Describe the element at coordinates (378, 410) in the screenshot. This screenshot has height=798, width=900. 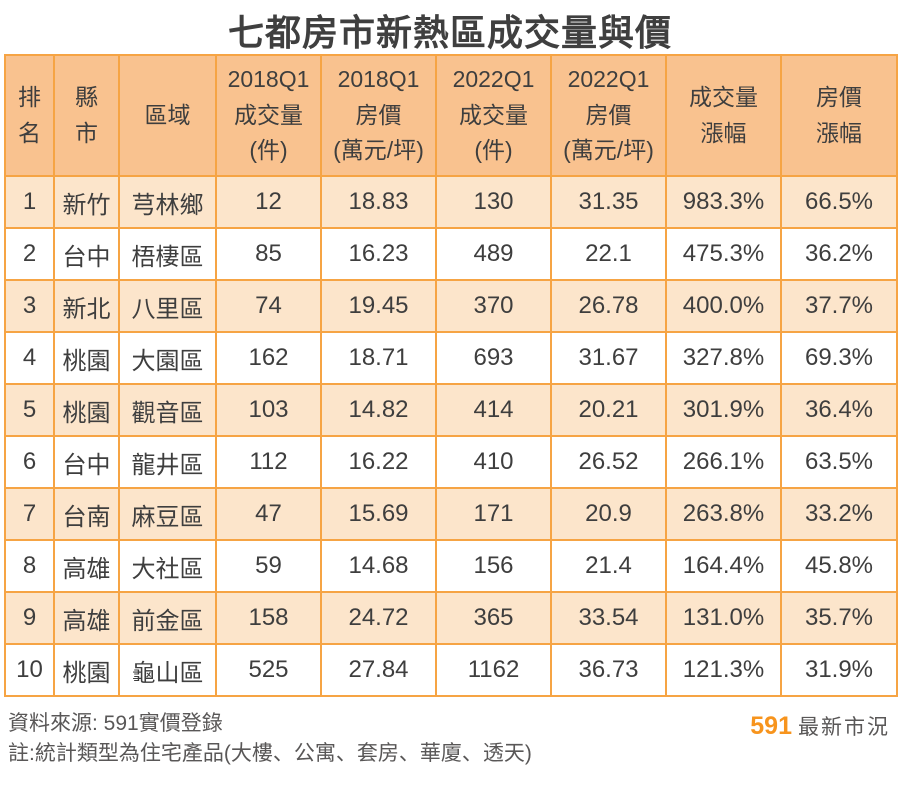
I see `cell: 14.82` at that location.